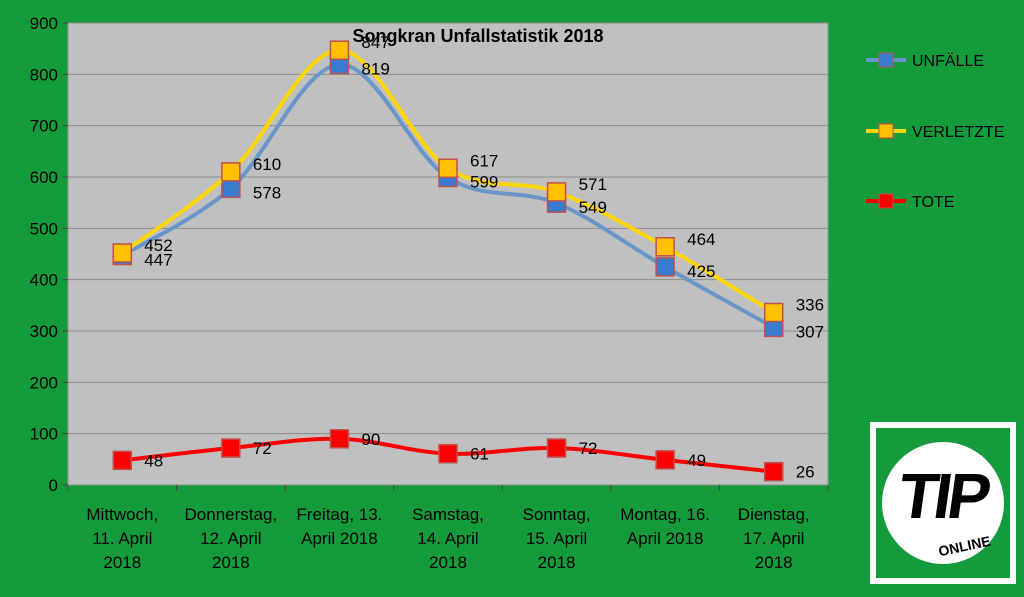  I want to click on y-tick-label: 700, so click(44, 126).